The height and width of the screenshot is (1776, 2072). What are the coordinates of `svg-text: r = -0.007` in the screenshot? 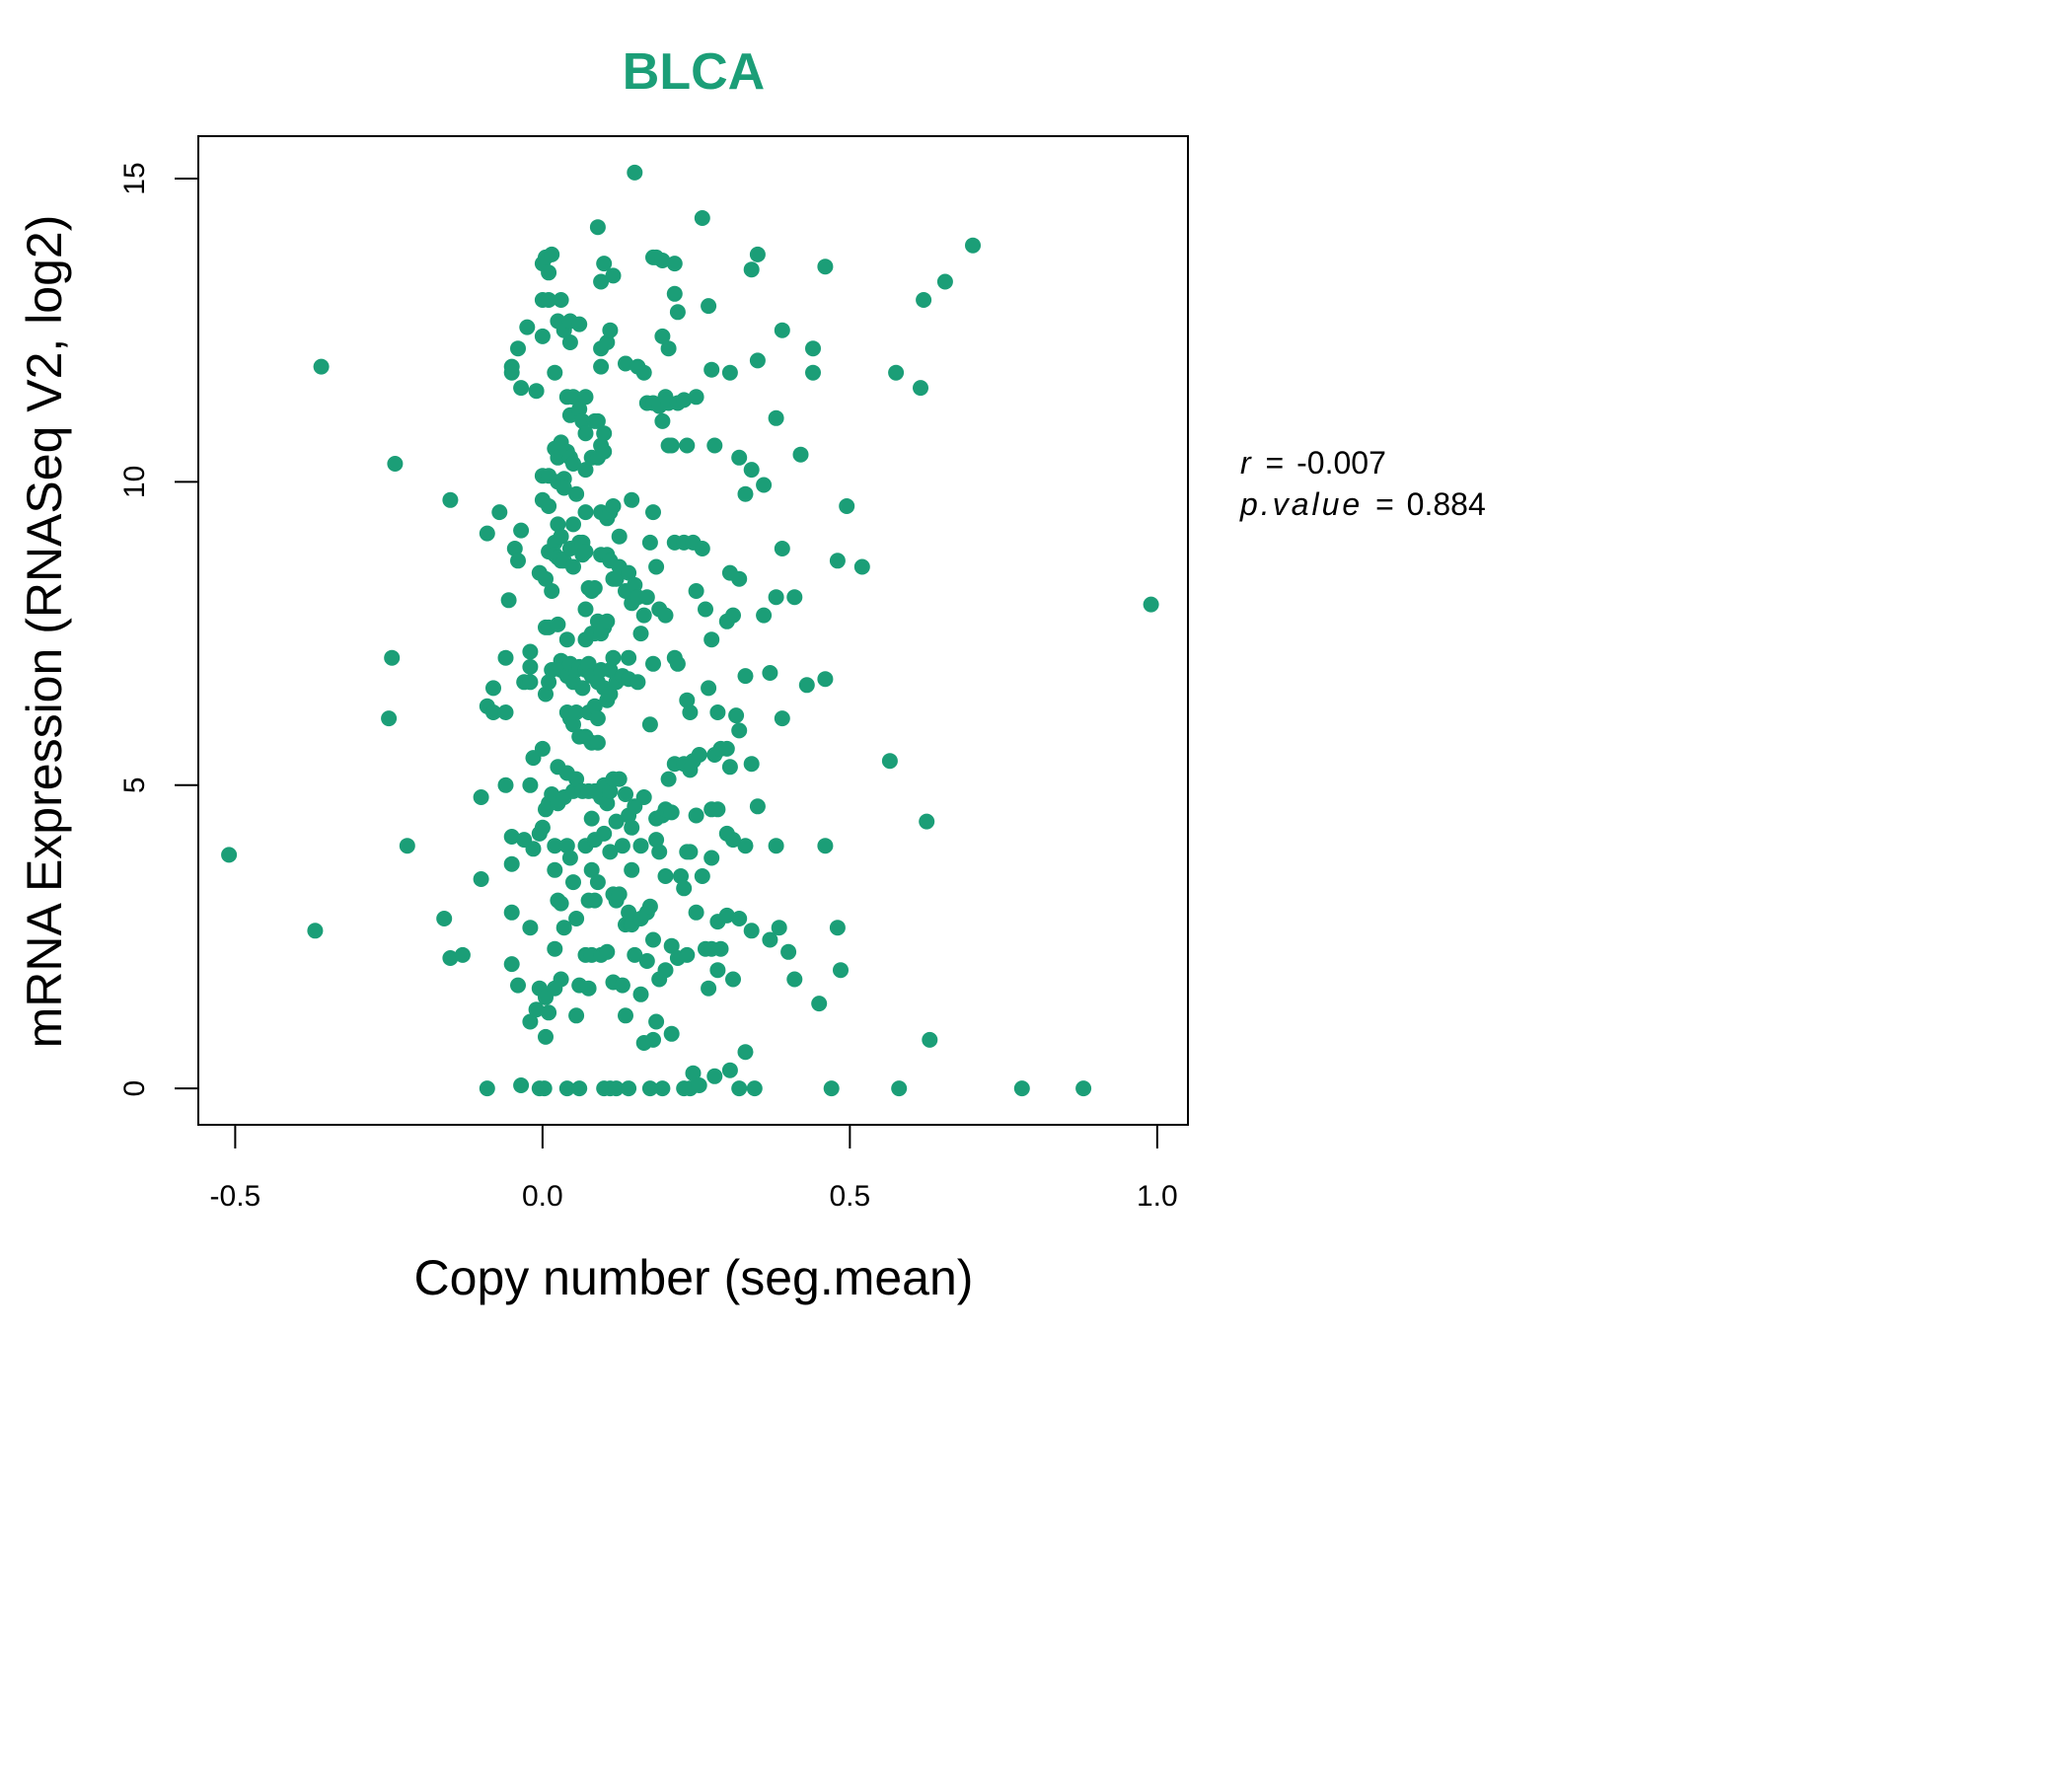 It's located at (1313, 463).